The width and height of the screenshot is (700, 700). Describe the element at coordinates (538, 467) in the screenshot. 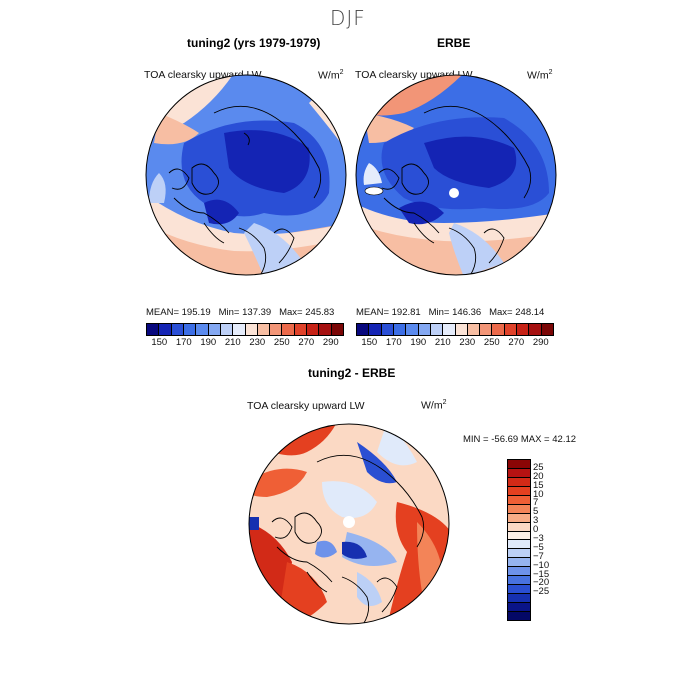

I see `colorbar-tick-label: 25` at that location.